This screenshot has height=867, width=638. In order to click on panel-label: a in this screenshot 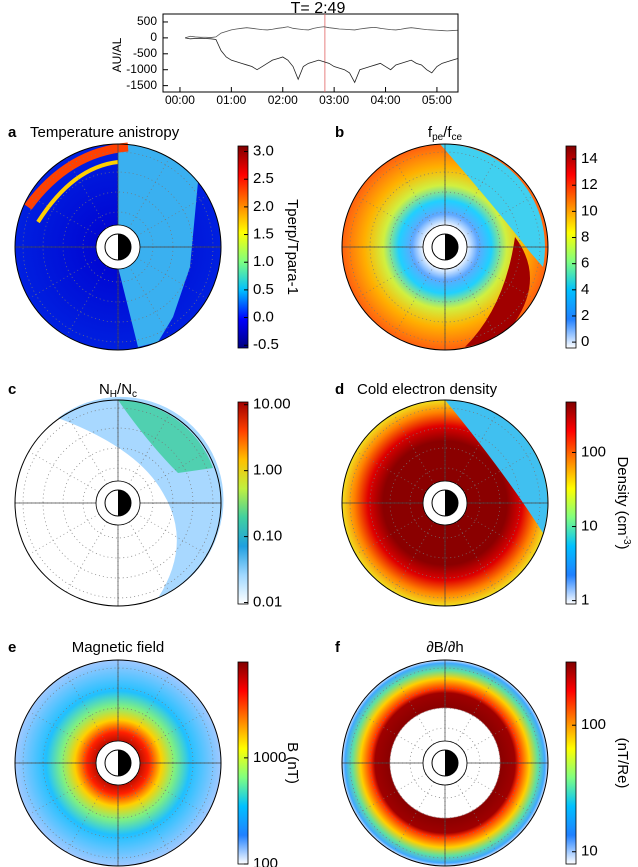, I will do `click(12, 132)`.